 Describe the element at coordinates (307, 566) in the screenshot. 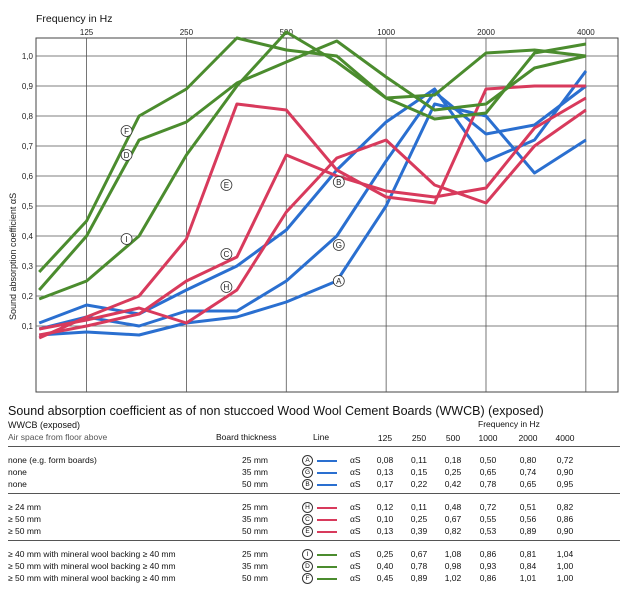

I see `marker-badge: D` at that location.